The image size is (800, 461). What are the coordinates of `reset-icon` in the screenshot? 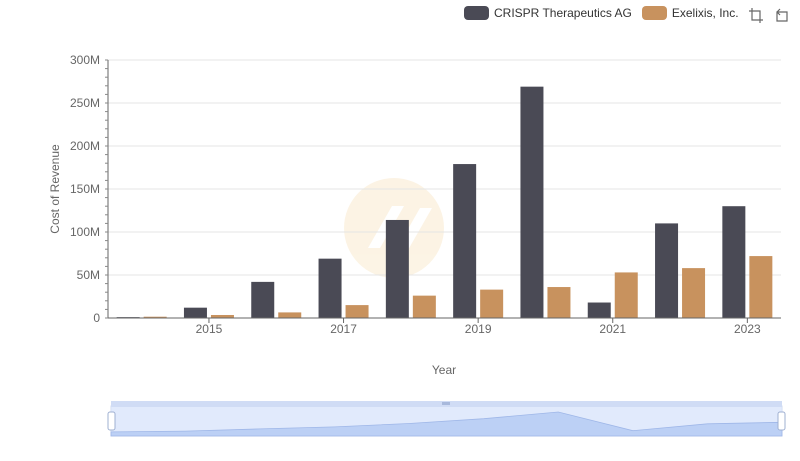 It's located at (782, 15).